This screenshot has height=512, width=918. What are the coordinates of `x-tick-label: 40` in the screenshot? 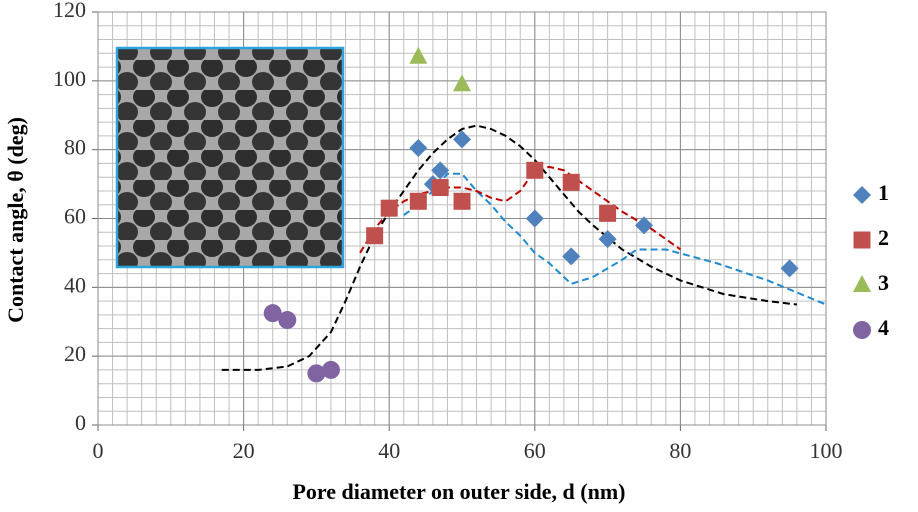 It's located at (389, 450).